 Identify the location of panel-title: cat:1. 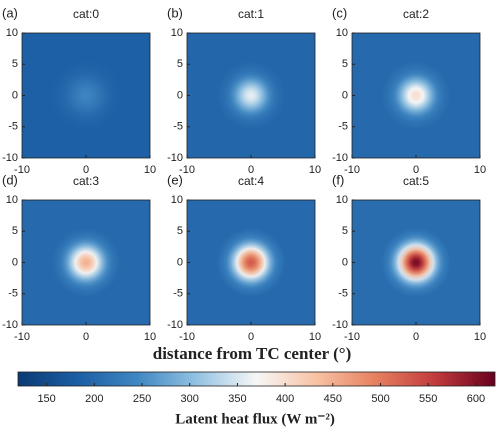
(251, 14).